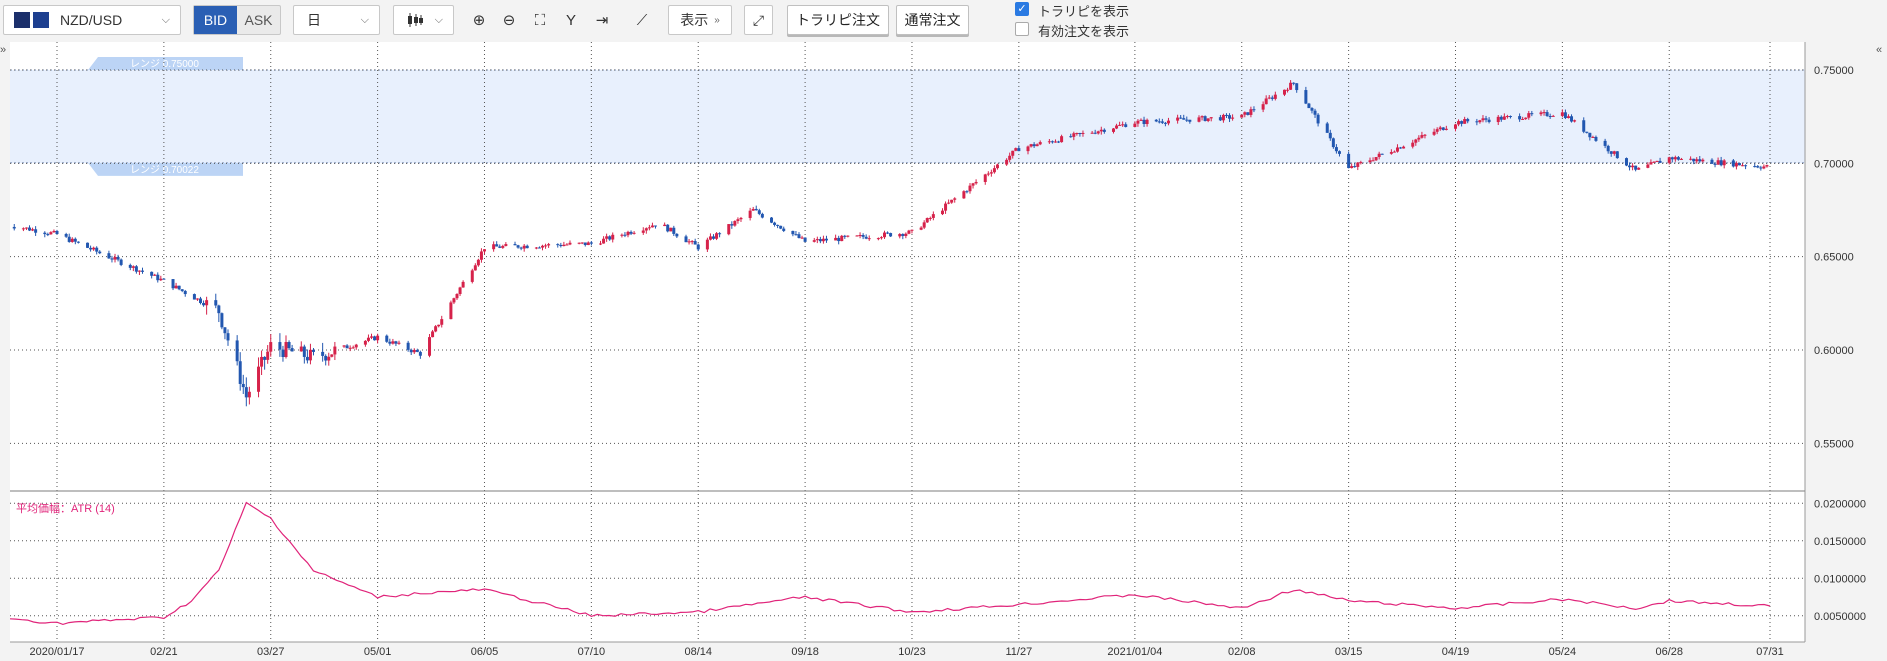  Describe the element at coordinates (378, 652) in the screenshot. I see `x-tick-label: 05/01` at that location.